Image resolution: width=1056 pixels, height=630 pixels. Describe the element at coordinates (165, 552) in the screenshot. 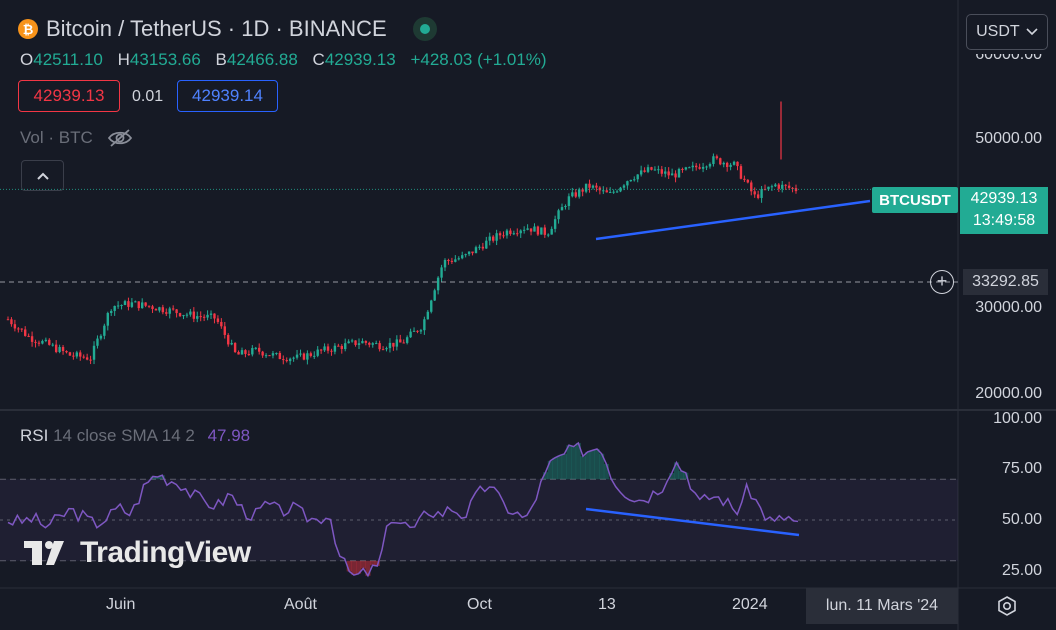

I see `tradingview-brand: TradingView` at that location.